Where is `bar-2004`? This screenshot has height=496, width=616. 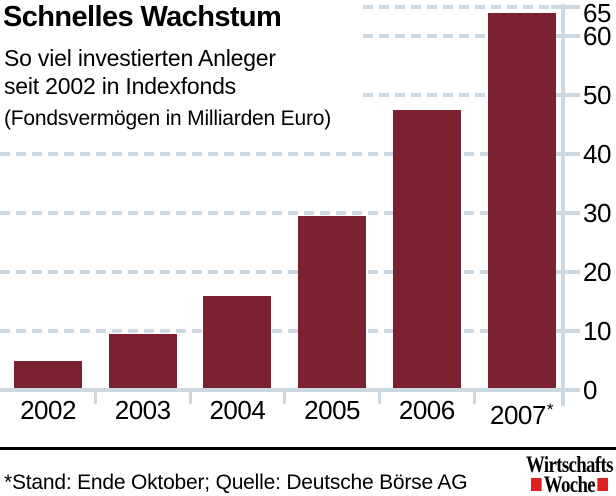
bar-2004 is located at coordinates (237, 341).